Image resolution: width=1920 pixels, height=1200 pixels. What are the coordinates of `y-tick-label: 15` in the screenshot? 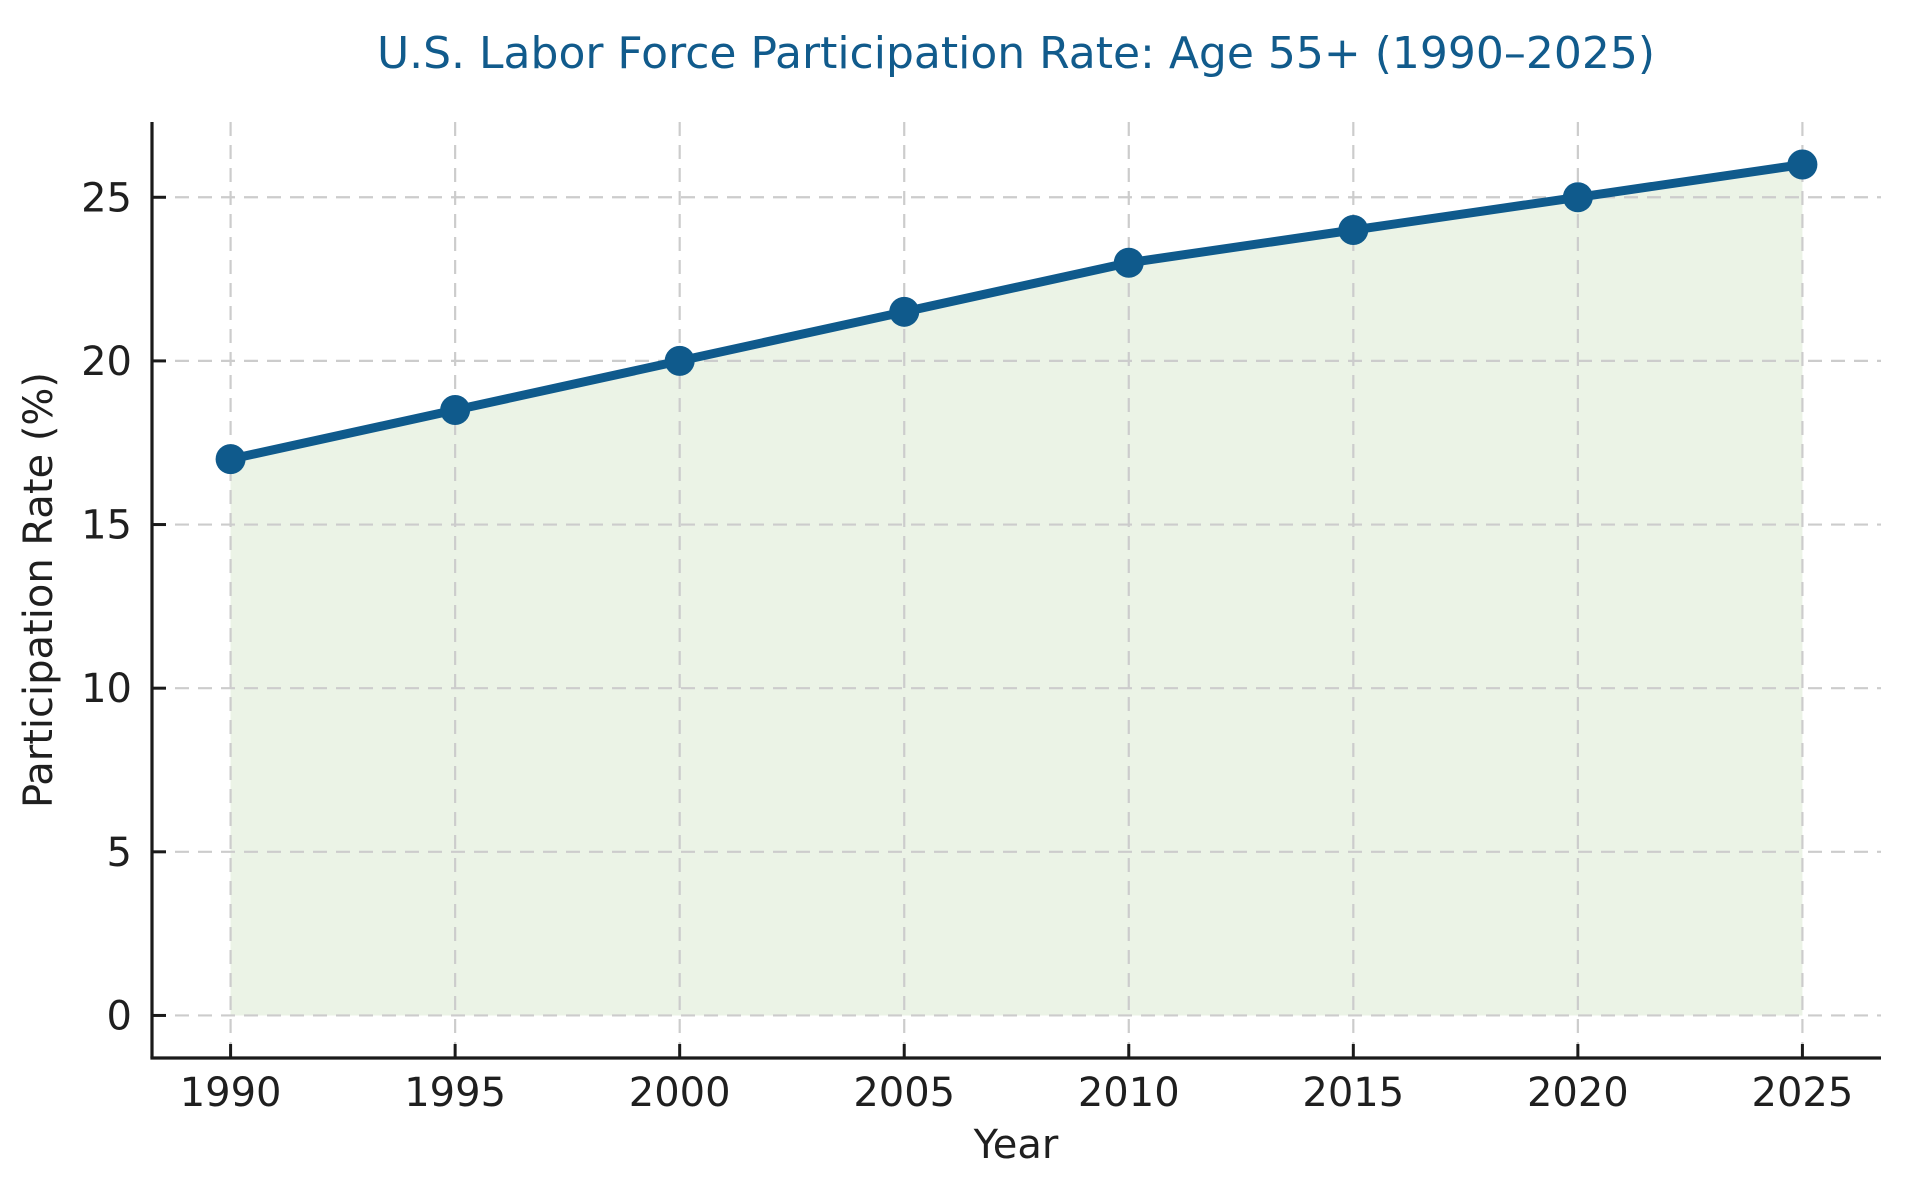 It's located at (106, 526).